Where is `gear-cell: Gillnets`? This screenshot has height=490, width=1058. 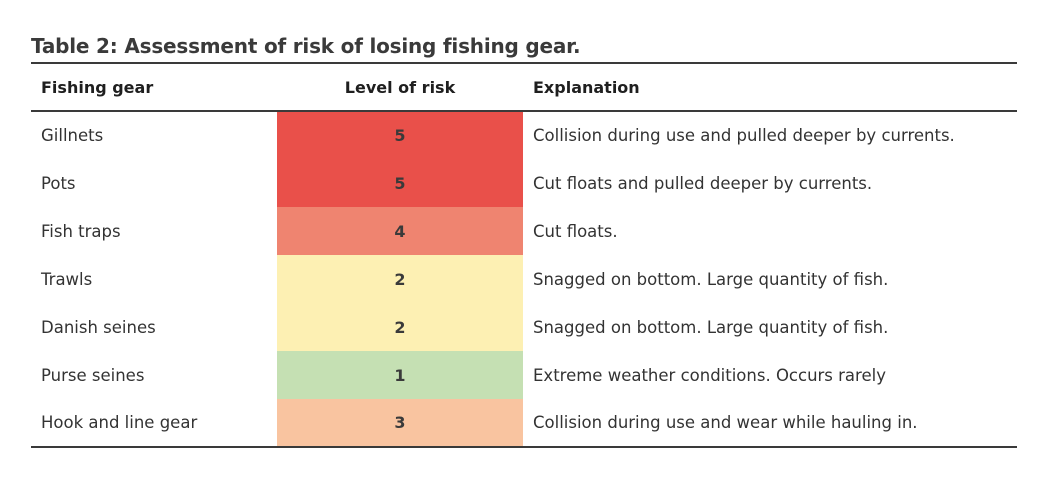 gear-cell: Gillnets is located at coordinates (72, 135).